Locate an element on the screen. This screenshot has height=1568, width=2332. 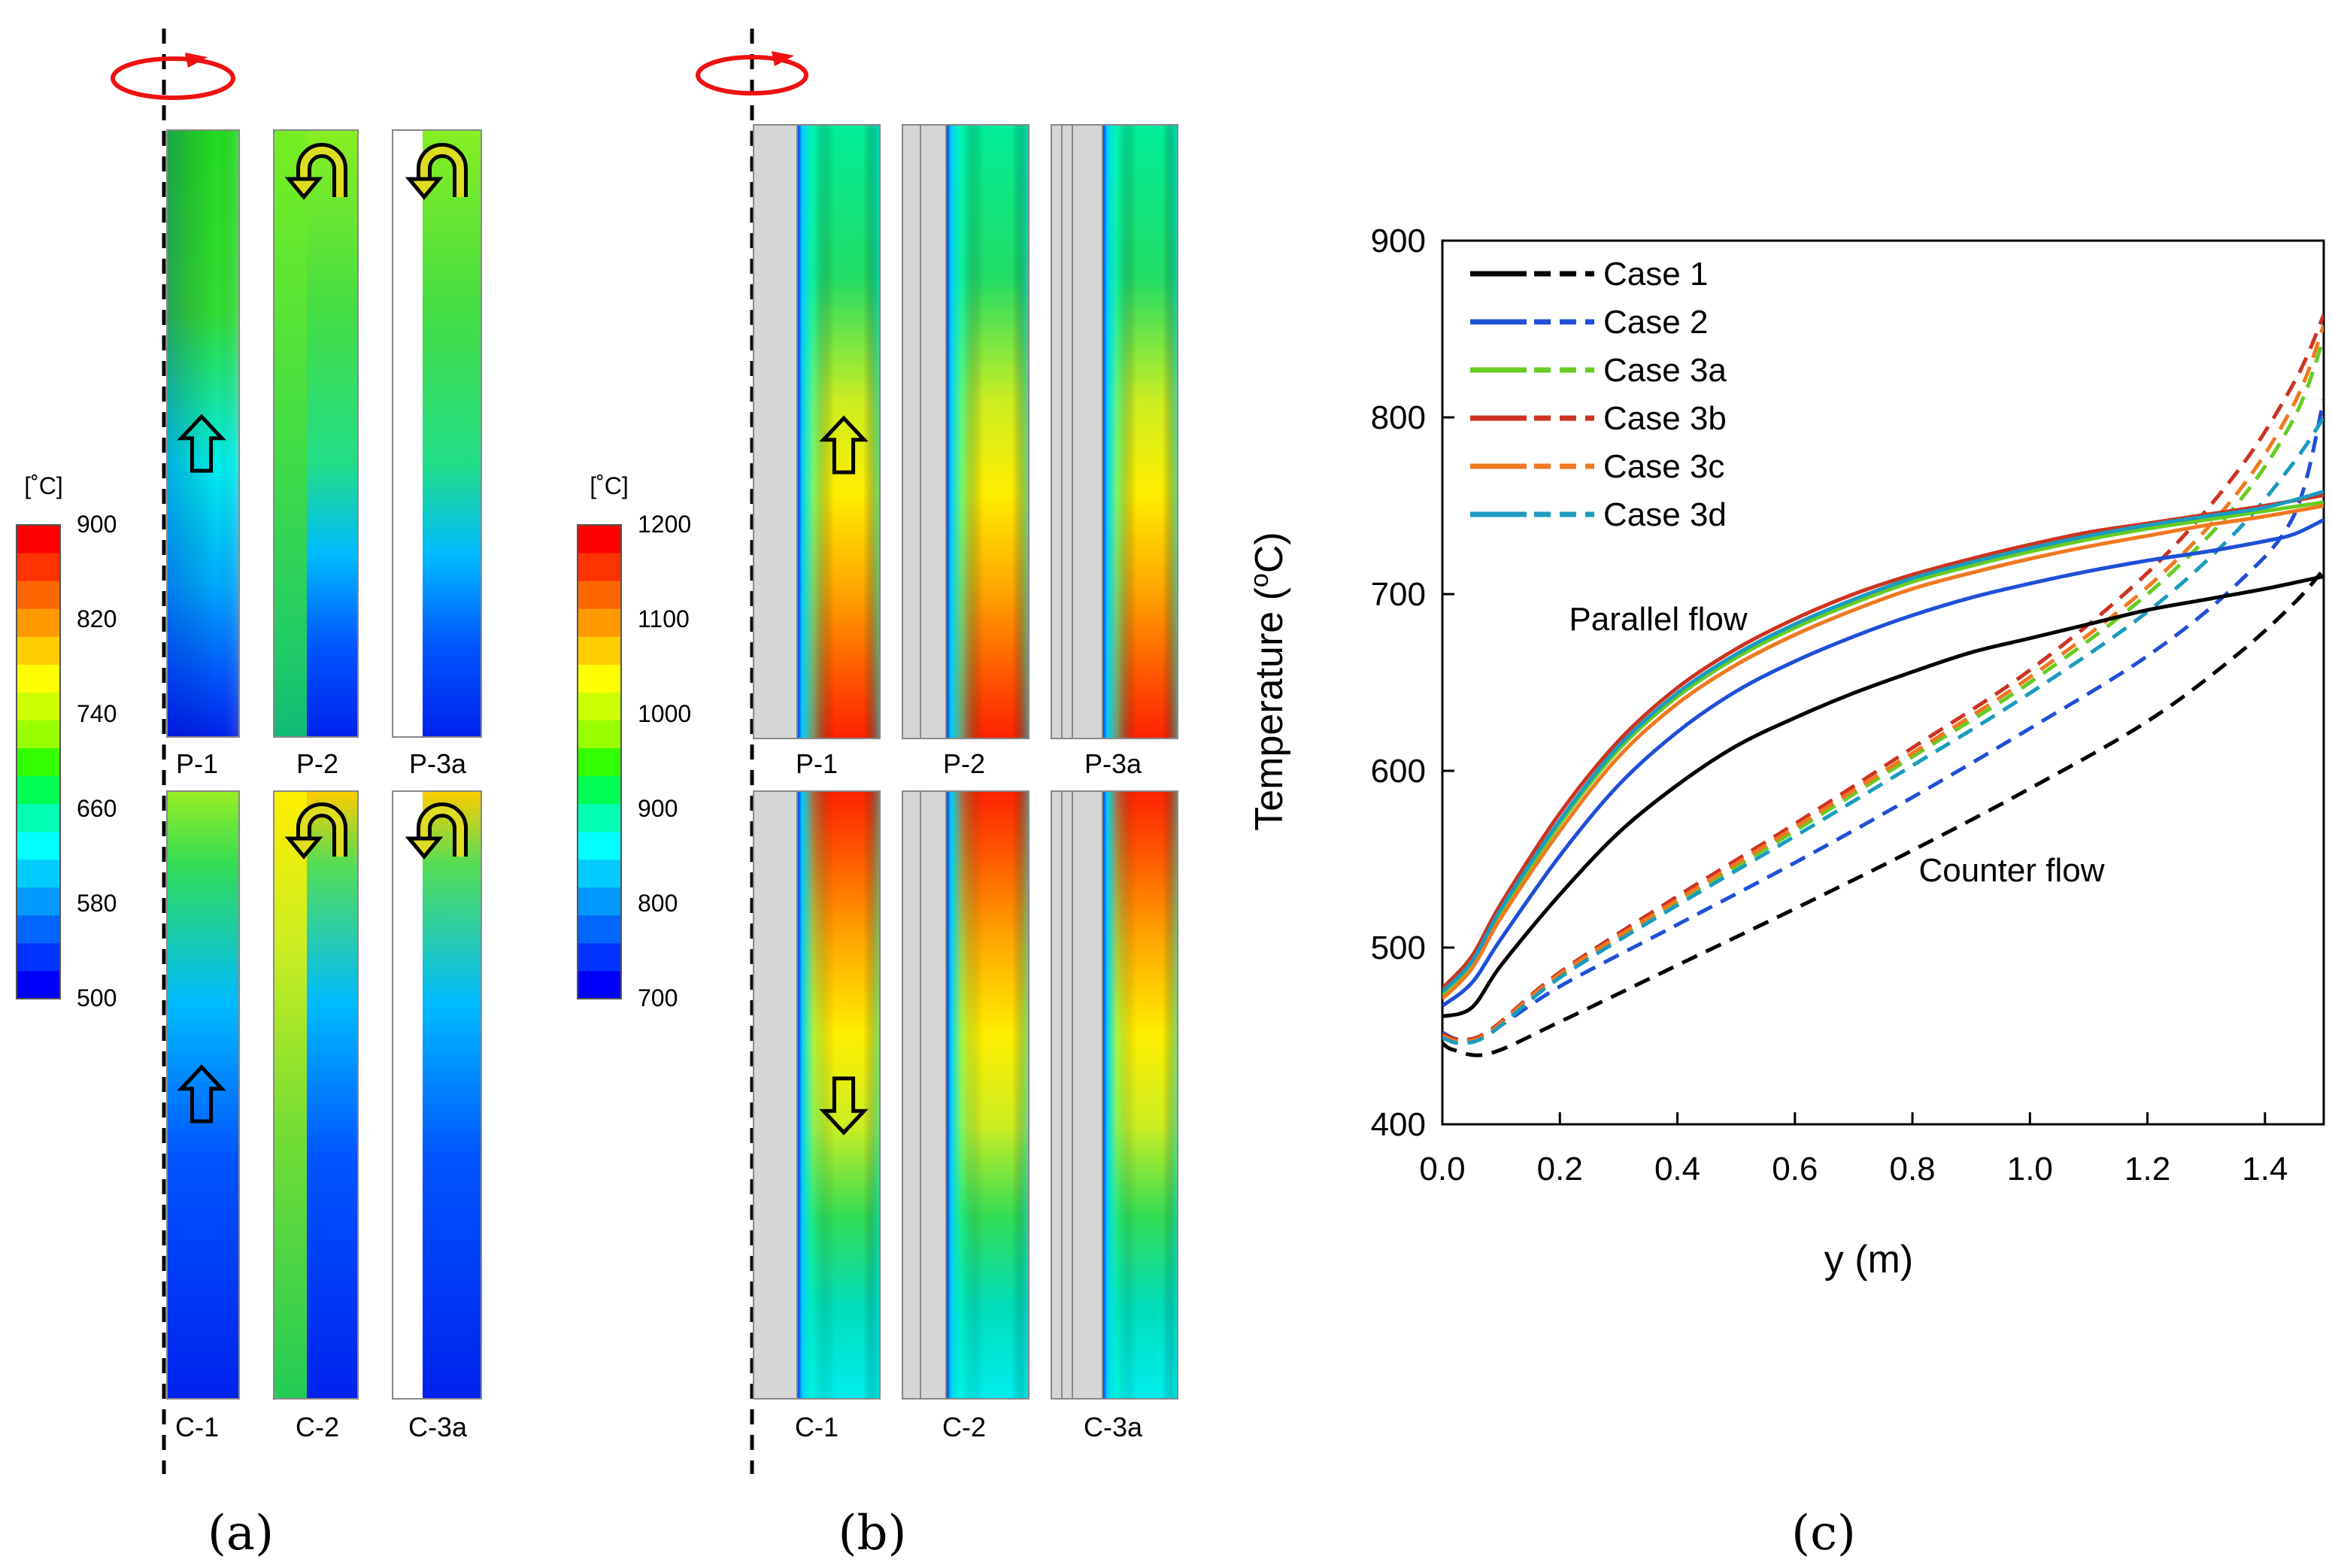
contour-b-c2 is located at coordinates (966, 1095).